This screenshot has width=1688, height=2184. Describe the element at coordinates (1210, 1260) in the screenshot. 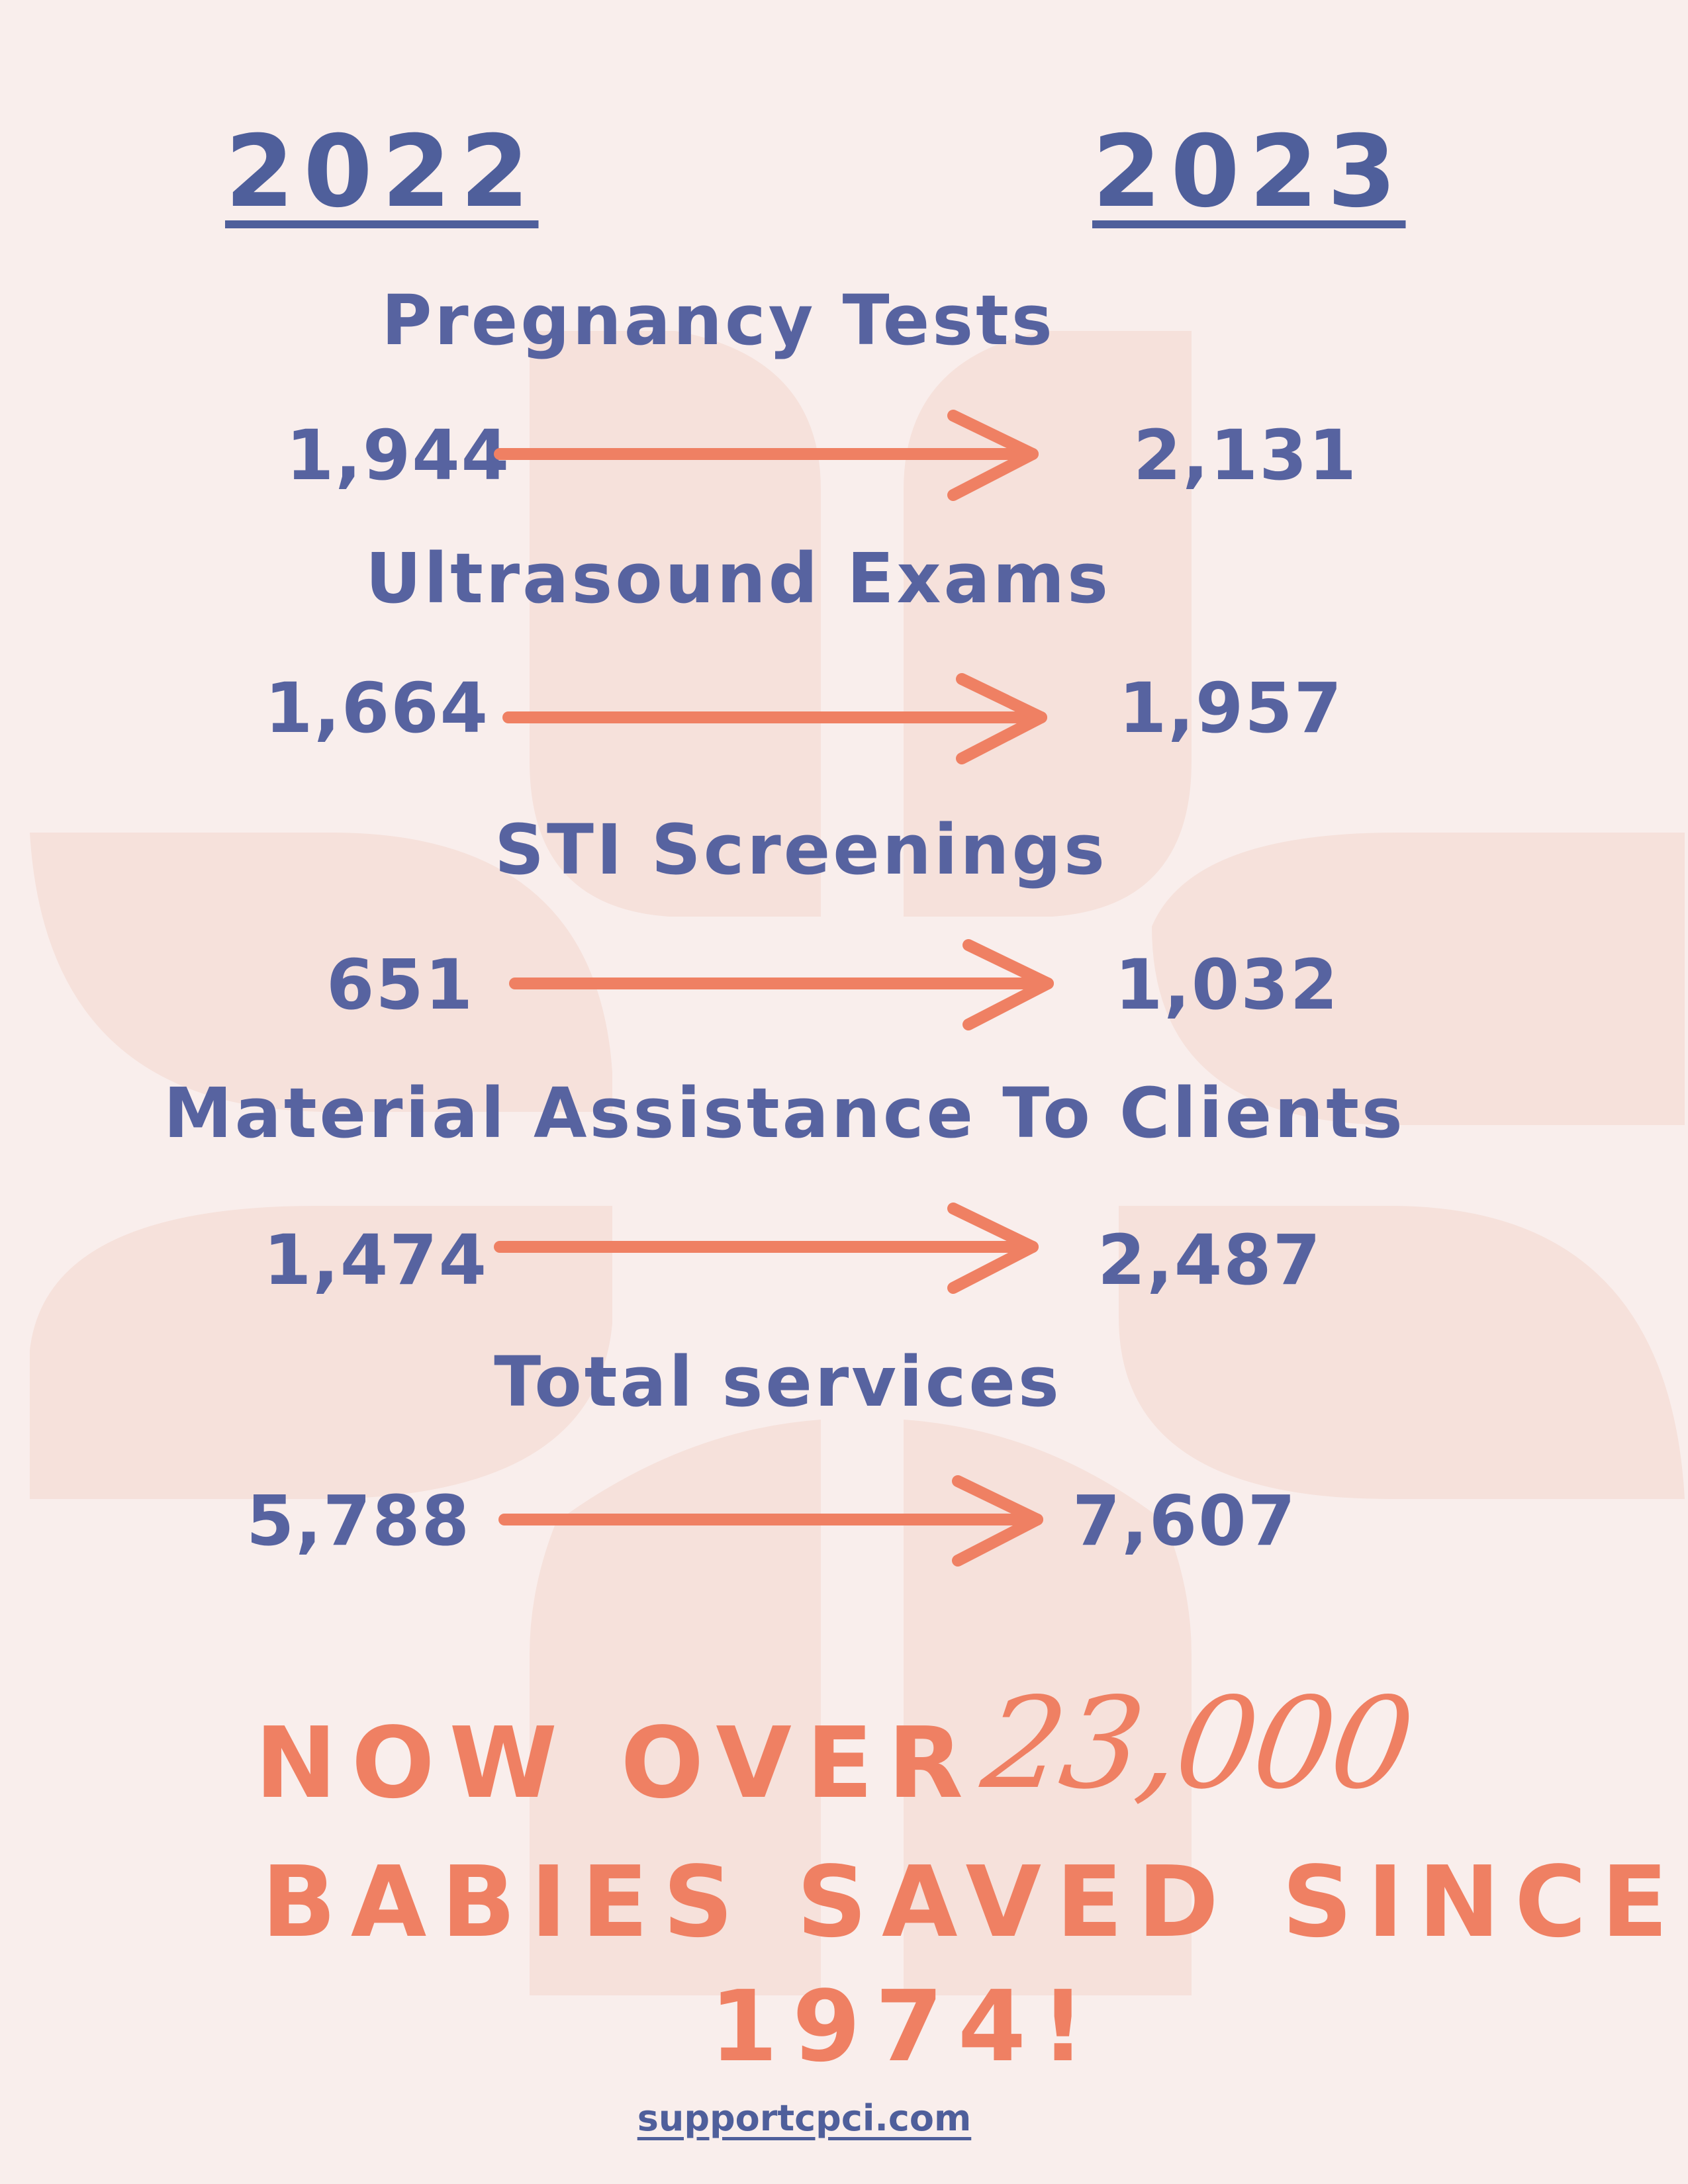

I see `stat-to-material-assistance: 2,487` at that location.